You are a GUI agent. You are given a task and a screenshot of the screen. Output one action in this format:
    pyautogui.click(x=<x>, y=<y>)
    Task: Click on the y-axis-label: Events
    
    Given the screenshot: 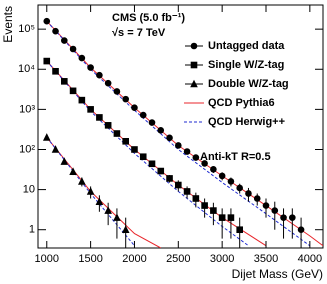 What is the action you would take?
    pyautogui.click(x=8, y=24)
    